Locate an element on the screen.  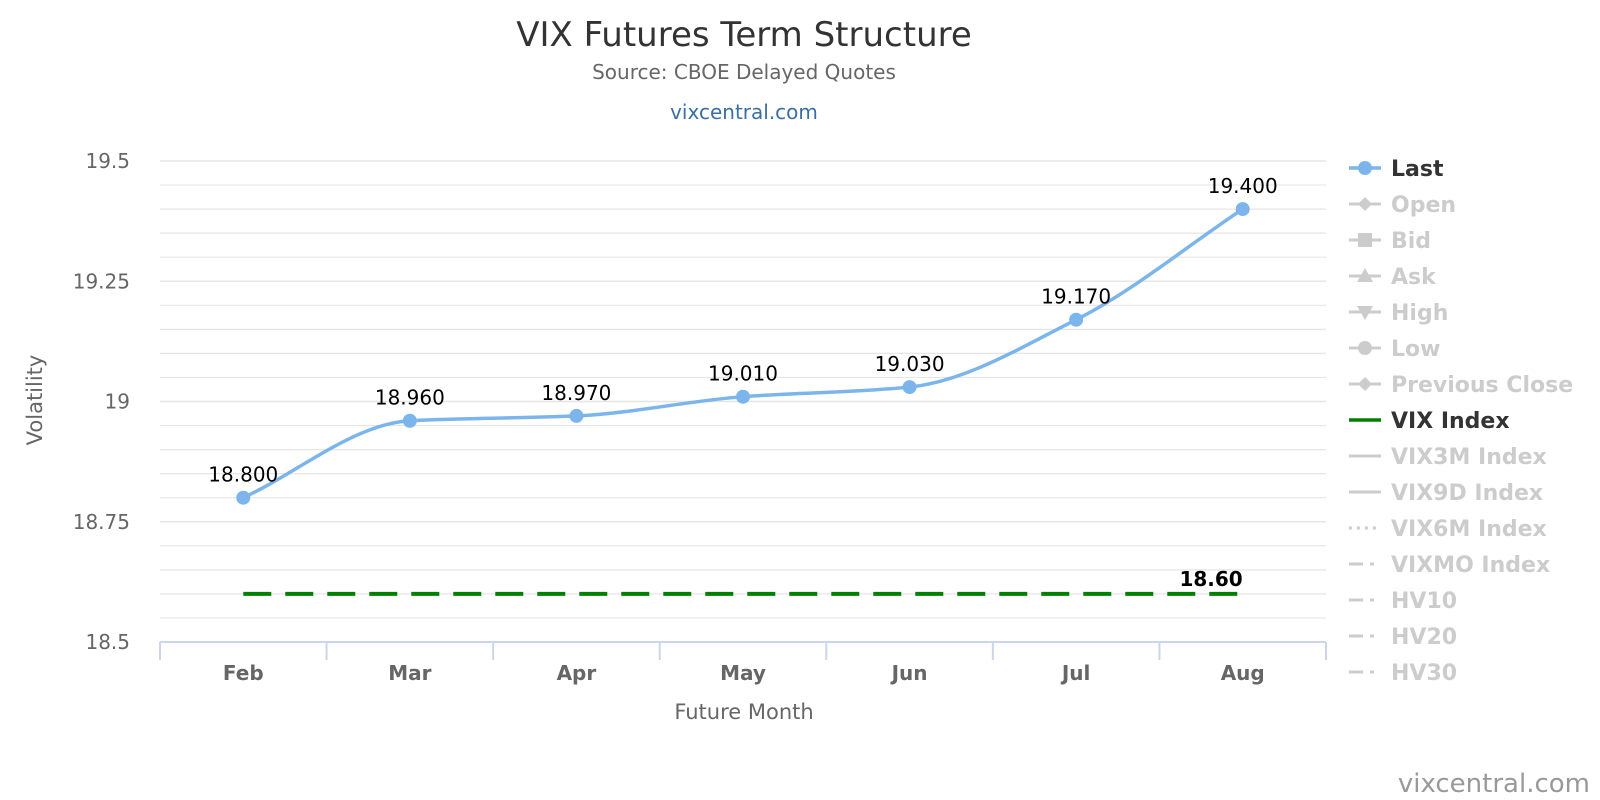
legend-label: High is located at coordinates (1419, 313).